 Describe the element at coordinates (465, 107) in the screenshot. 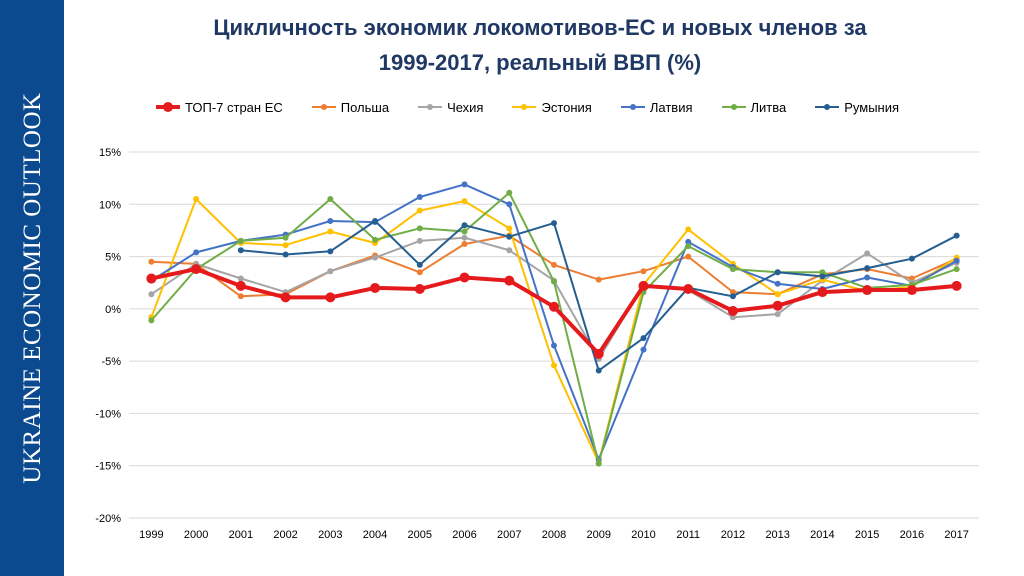

I see `legend-label: Чехия` at that location.